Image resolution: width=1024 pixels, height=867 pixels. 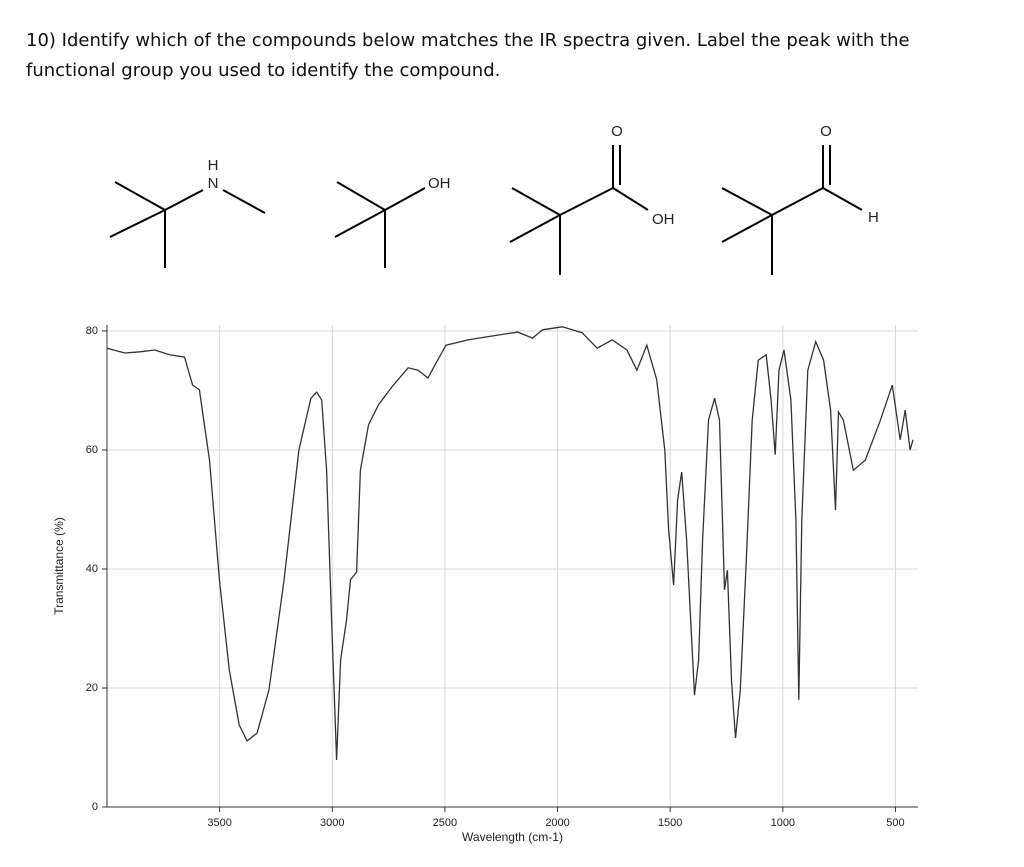 What do you see at coordinates (895, 823) in the screenshot?
I see `x-tick-label: 500` at bounding box center [895, 823].